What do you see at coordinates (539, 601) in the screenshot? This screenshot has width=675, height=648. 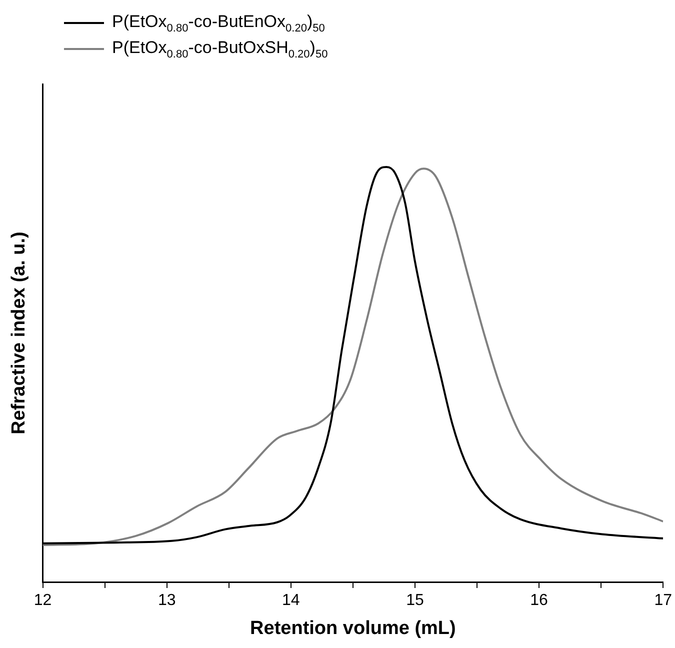 I see `x-tick-label: 16` at bounding box center [539, 601].